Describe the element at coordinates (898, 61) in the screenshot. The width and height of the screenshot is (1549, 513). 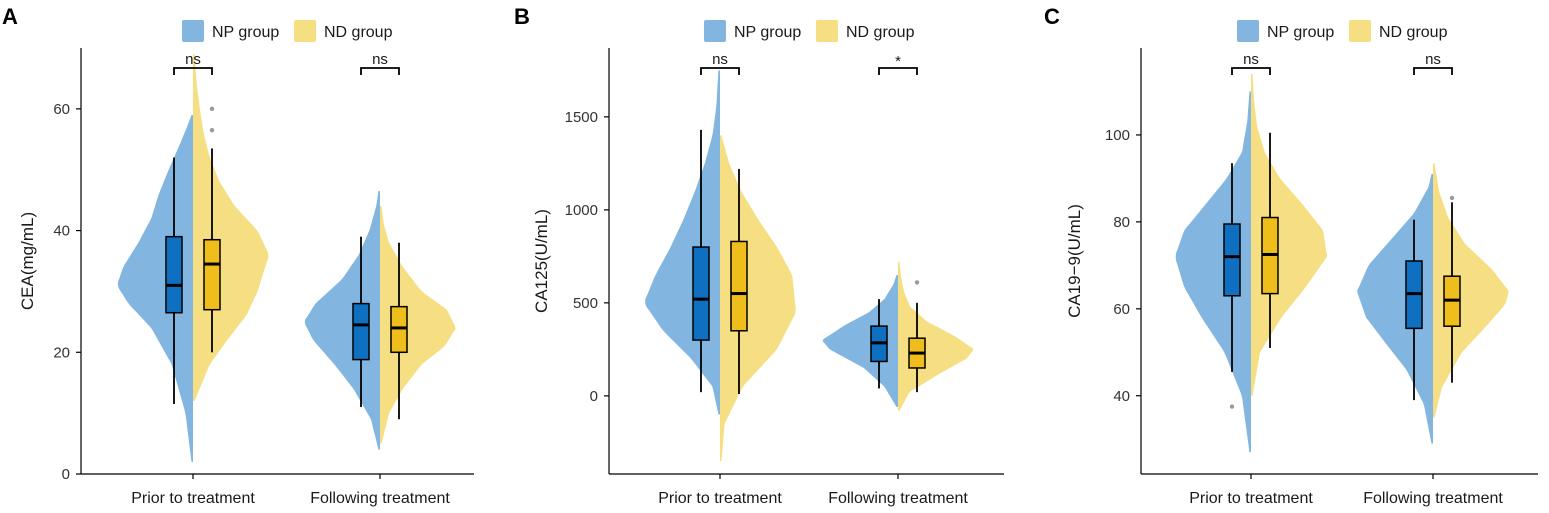
I see `significance-label-following-b: *` at that location.